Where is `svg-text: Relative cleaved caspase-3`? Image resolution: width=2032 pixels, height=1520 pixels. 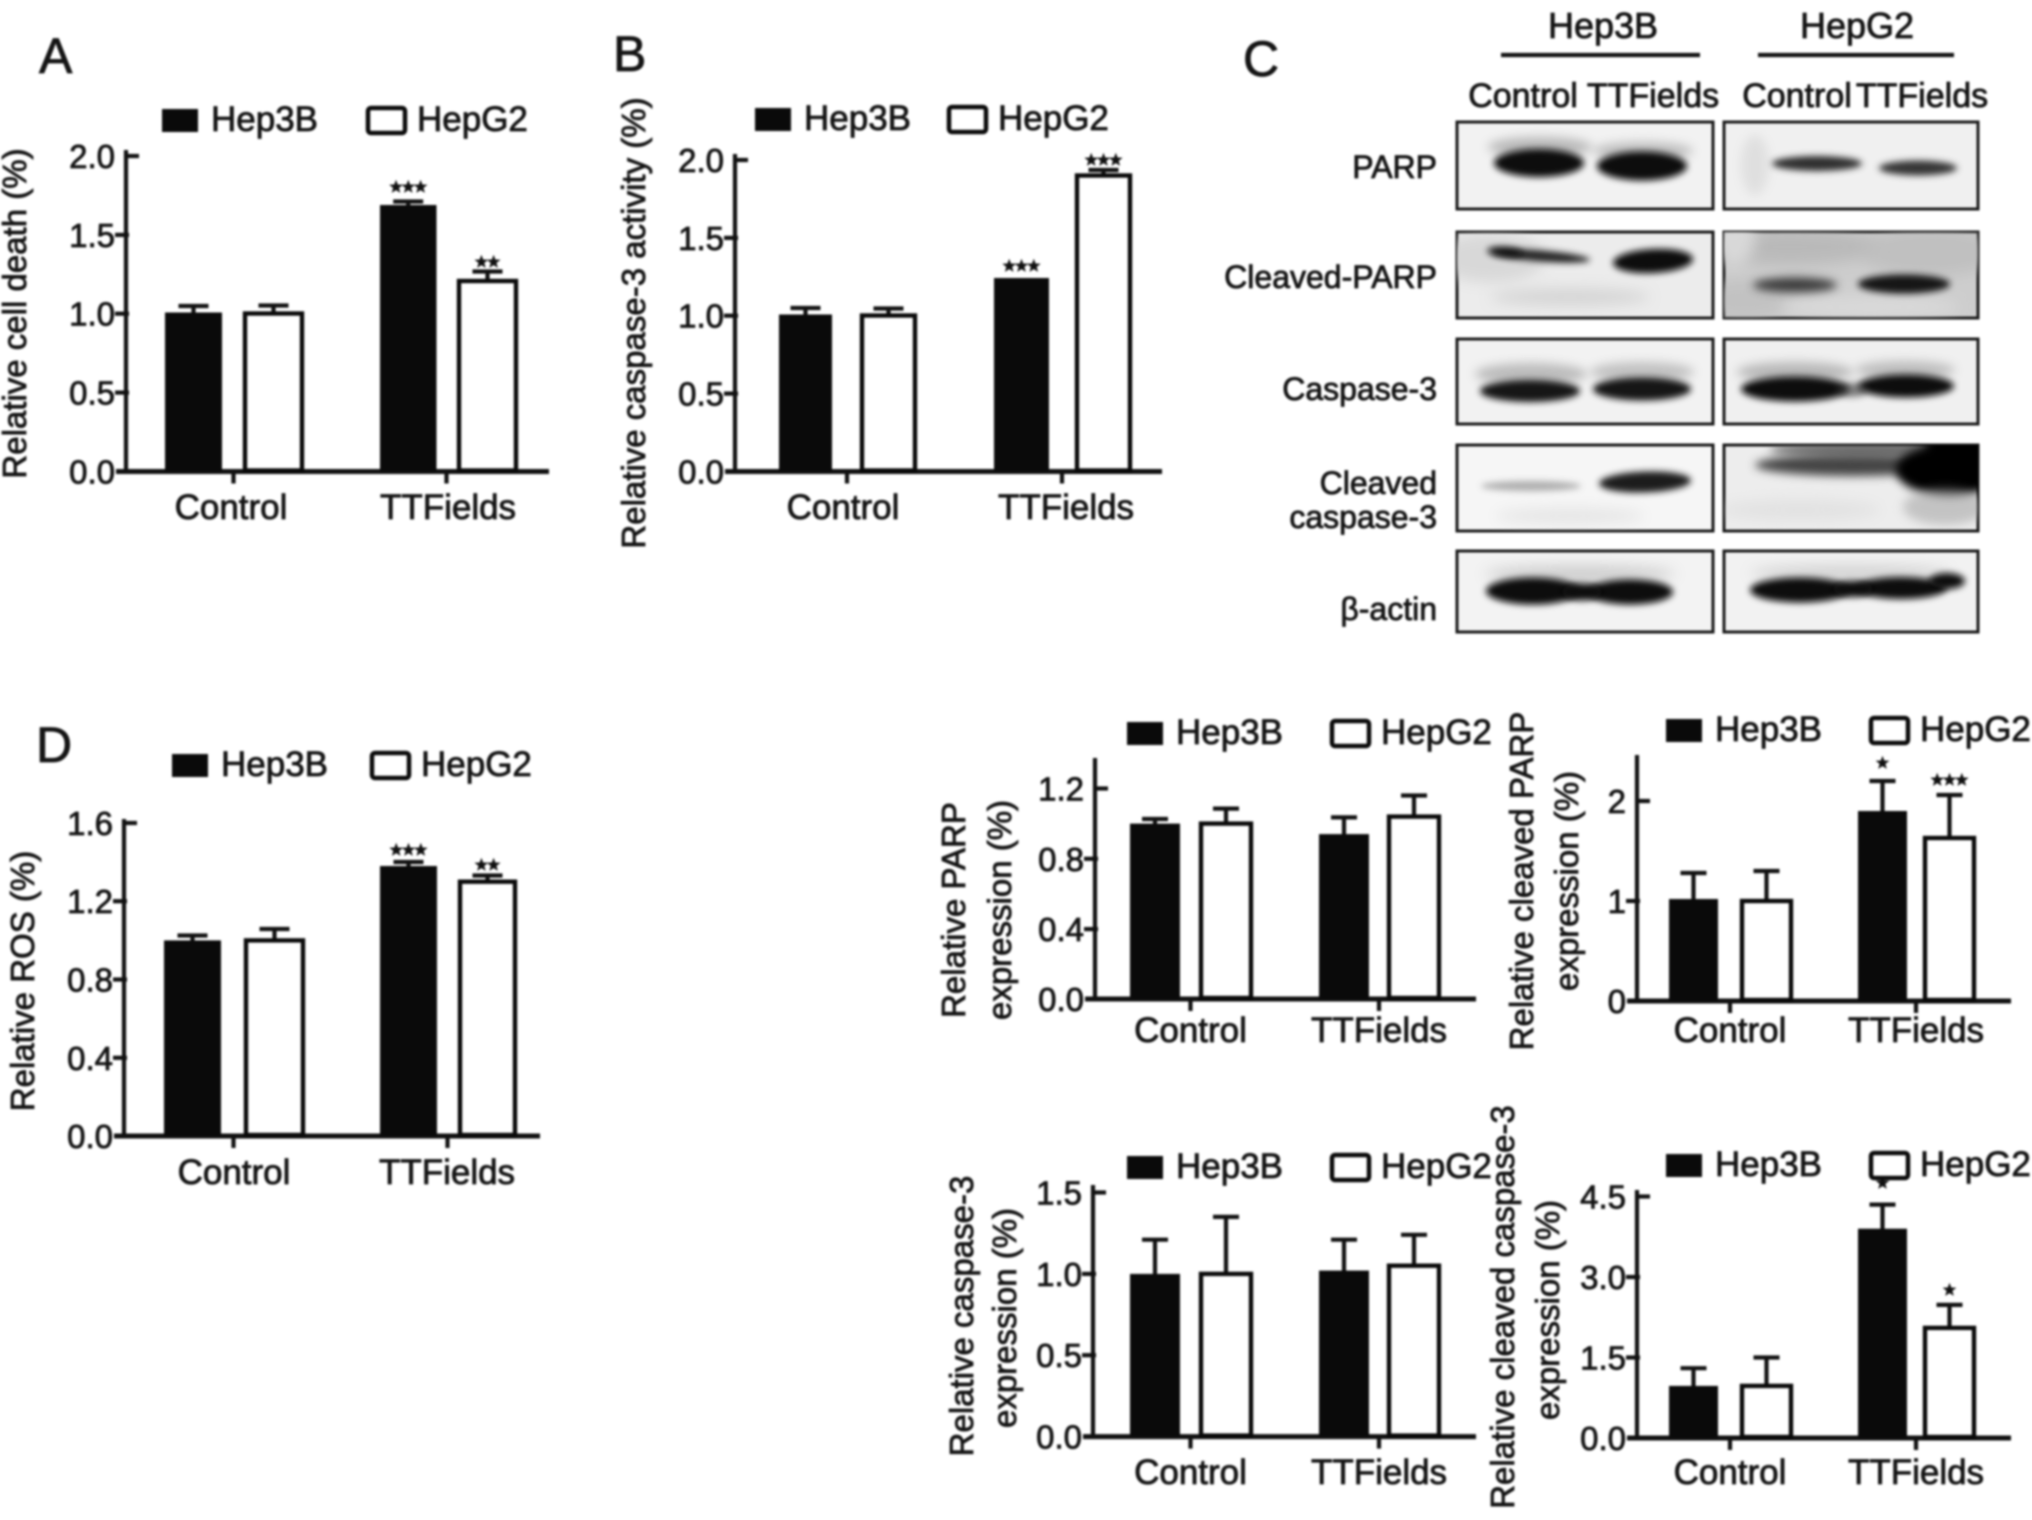
svg-text: Relative cleaved caspase-3 is located at coordinates (1502, 1307).